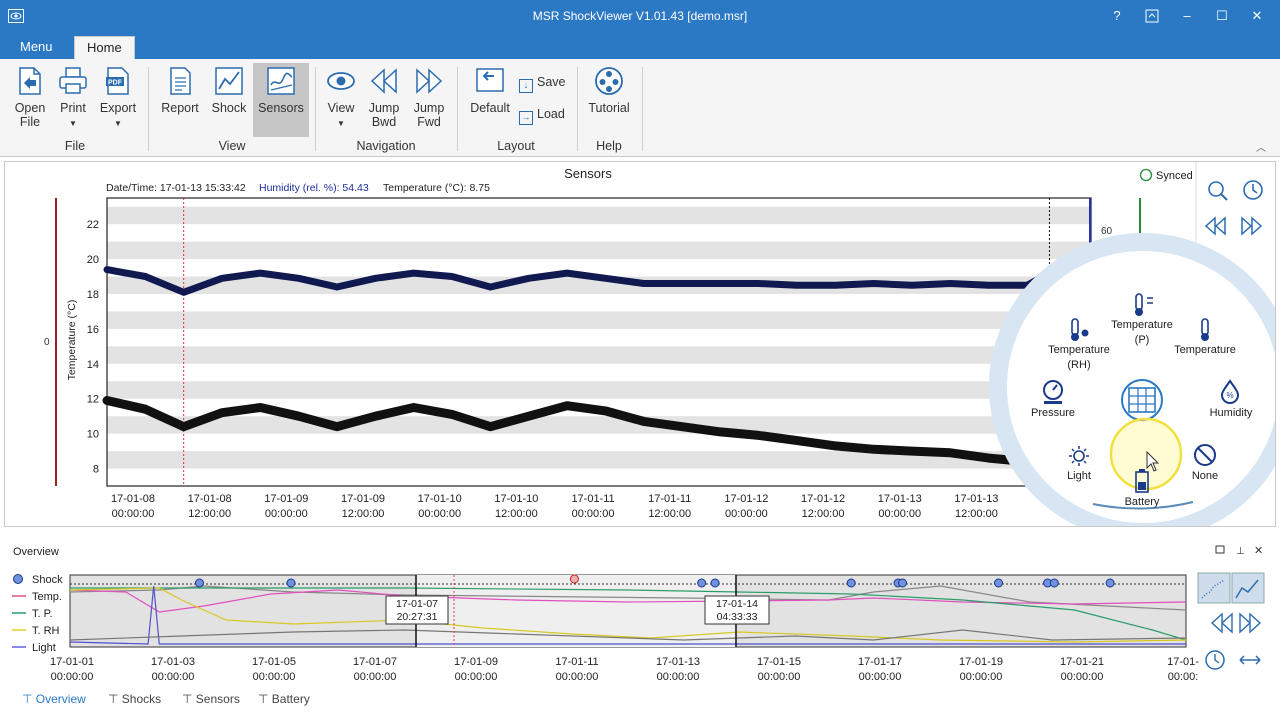 The width and height of the screenshot is (1280, 720). Describe the element at coordinates (1152, 16) in the screenshot. I see `ribbon-display-icon` at that location.